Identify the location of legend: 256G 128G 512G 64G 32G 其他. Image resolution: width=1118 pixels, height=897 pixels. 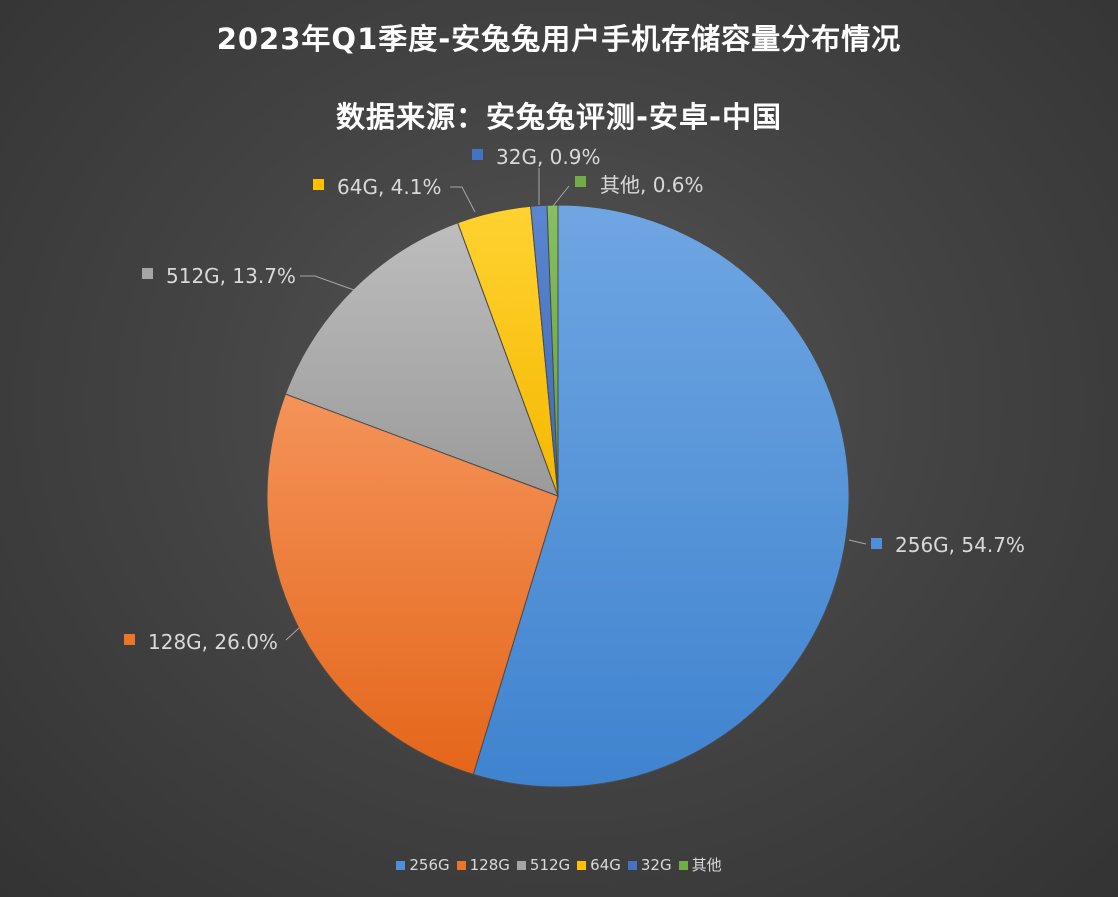
(559, 865).